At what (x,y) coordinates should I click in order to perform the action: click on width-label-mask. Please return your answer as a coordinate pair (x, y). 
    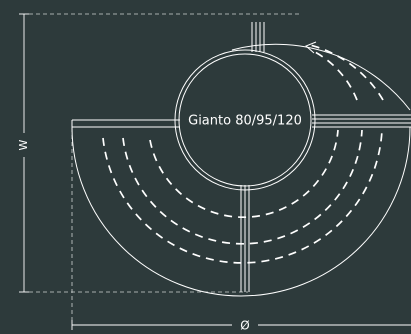
    Looking at the image, I should click on (24, 145).